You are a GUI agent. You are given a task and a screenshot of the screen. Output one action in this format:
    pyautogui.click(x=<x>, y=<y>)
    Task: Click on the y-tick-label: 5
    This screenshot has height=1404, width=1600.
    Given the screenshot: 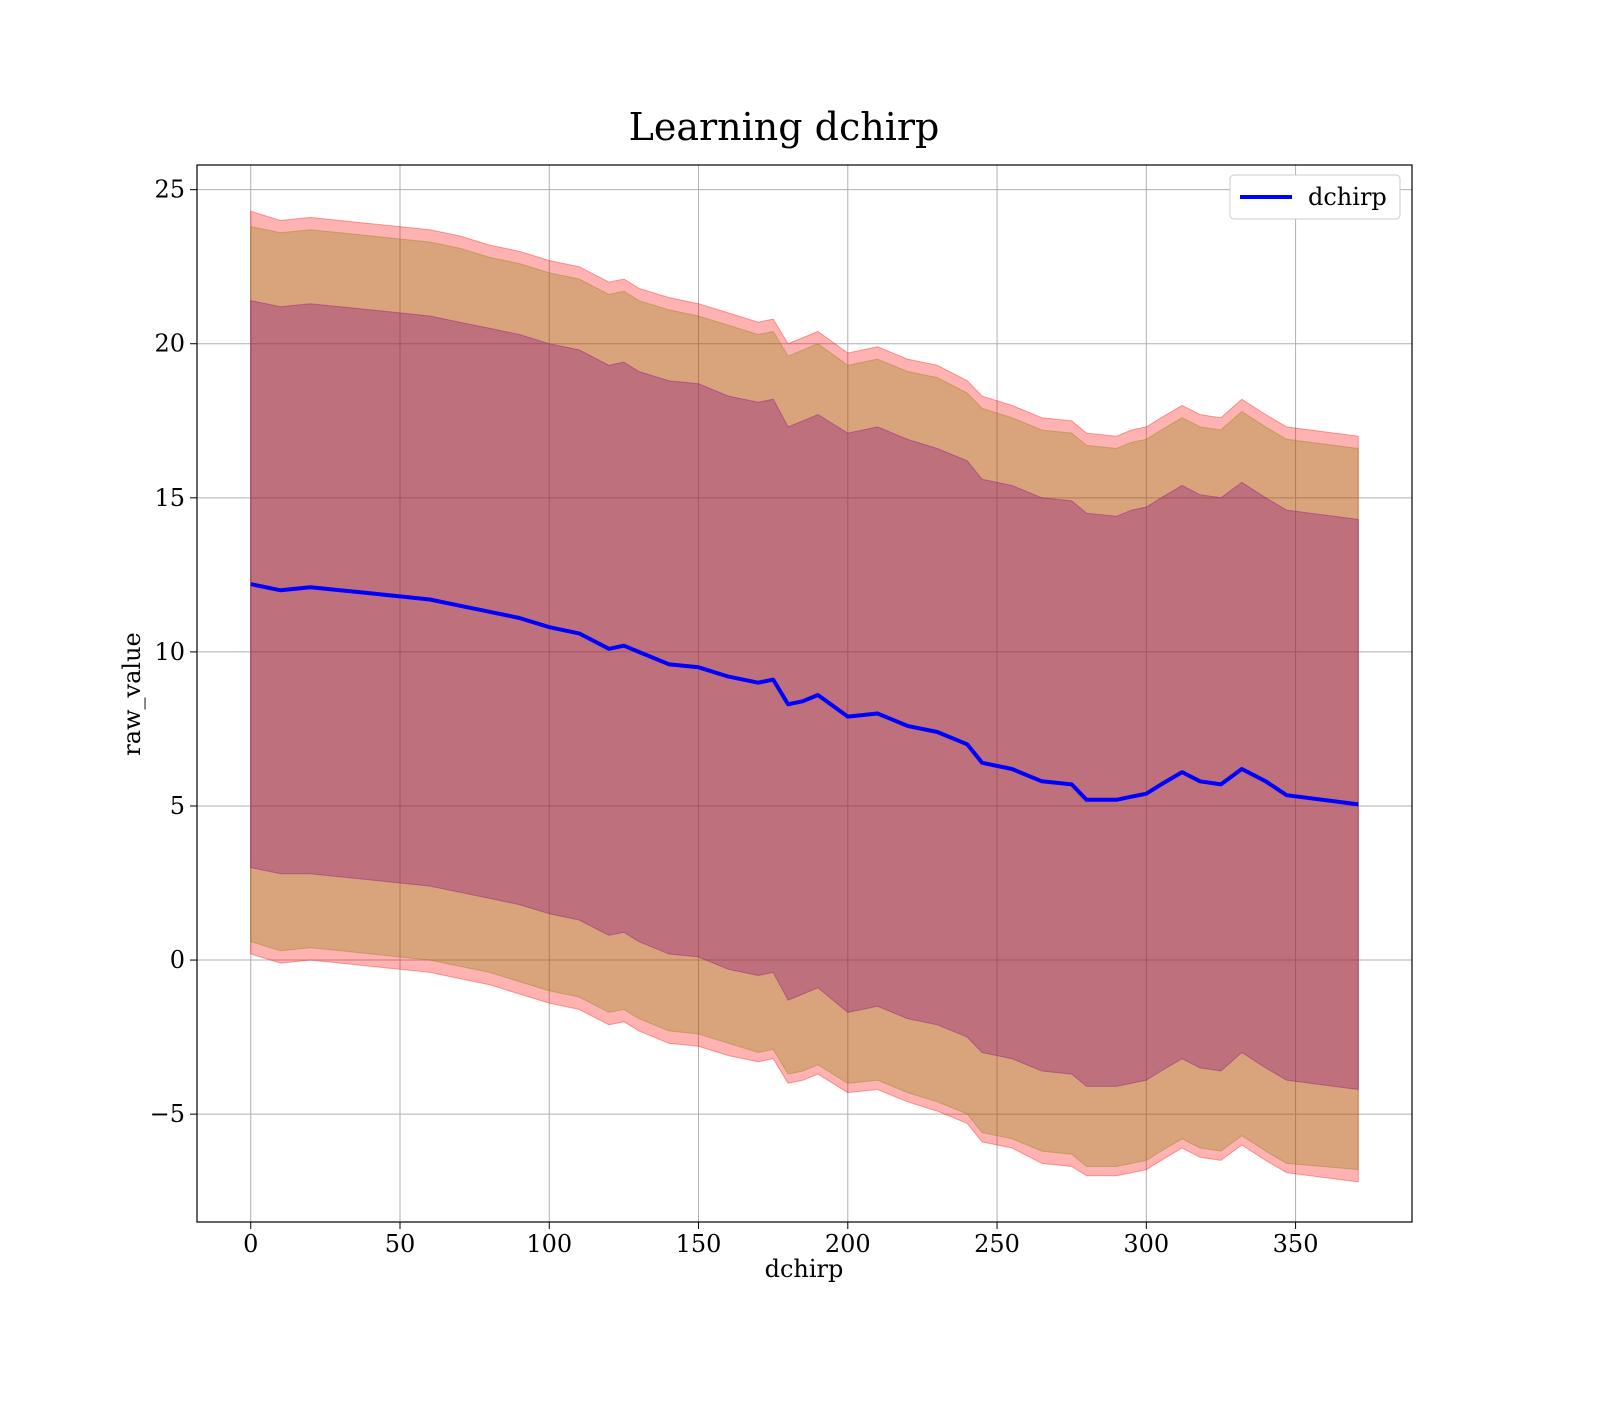 What is the action you would take?
    pyautogui.click(x=177, y=806)
    